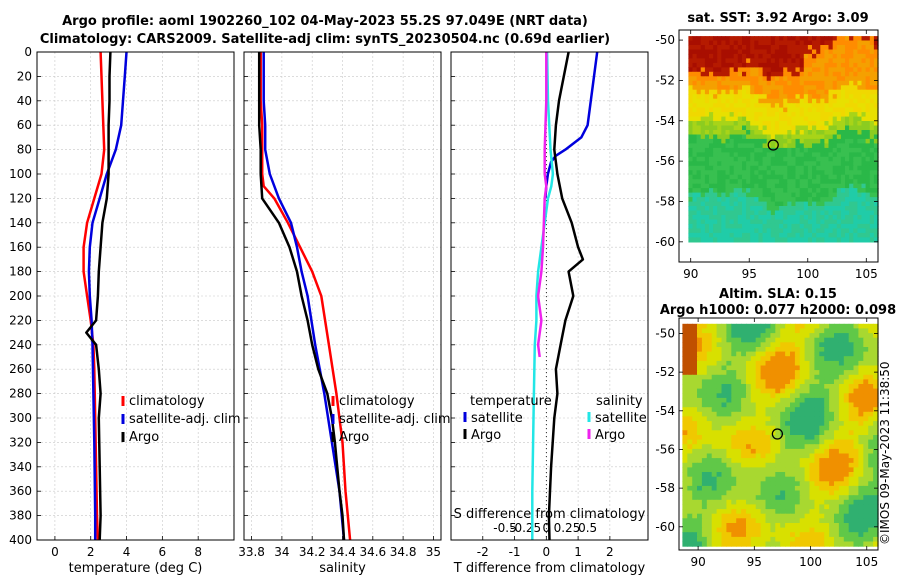 The width and height of the screenshot is (900, 580). I want to click on salinity-xtick-label: 34.6, so click(372, 552).